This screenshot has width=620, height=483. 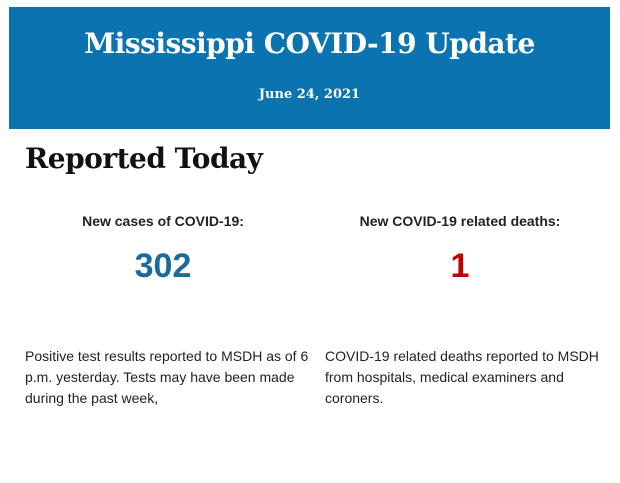 I want to click on new-deaths-label: New COVID-19 related deaths:, so click(x=460, y=221).